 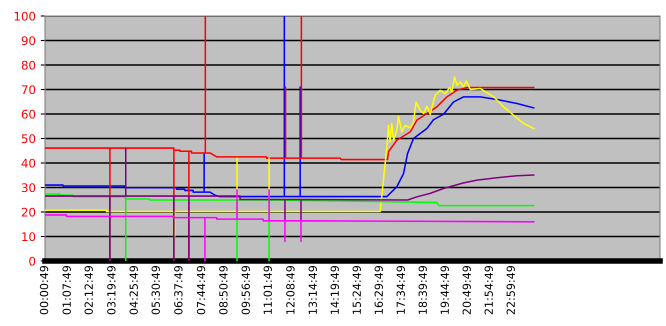 What do you see at coordinates (44, 290) in the screenshot?
I see `x-tick-label: 00:00:49` at bounding box center [44, 290].